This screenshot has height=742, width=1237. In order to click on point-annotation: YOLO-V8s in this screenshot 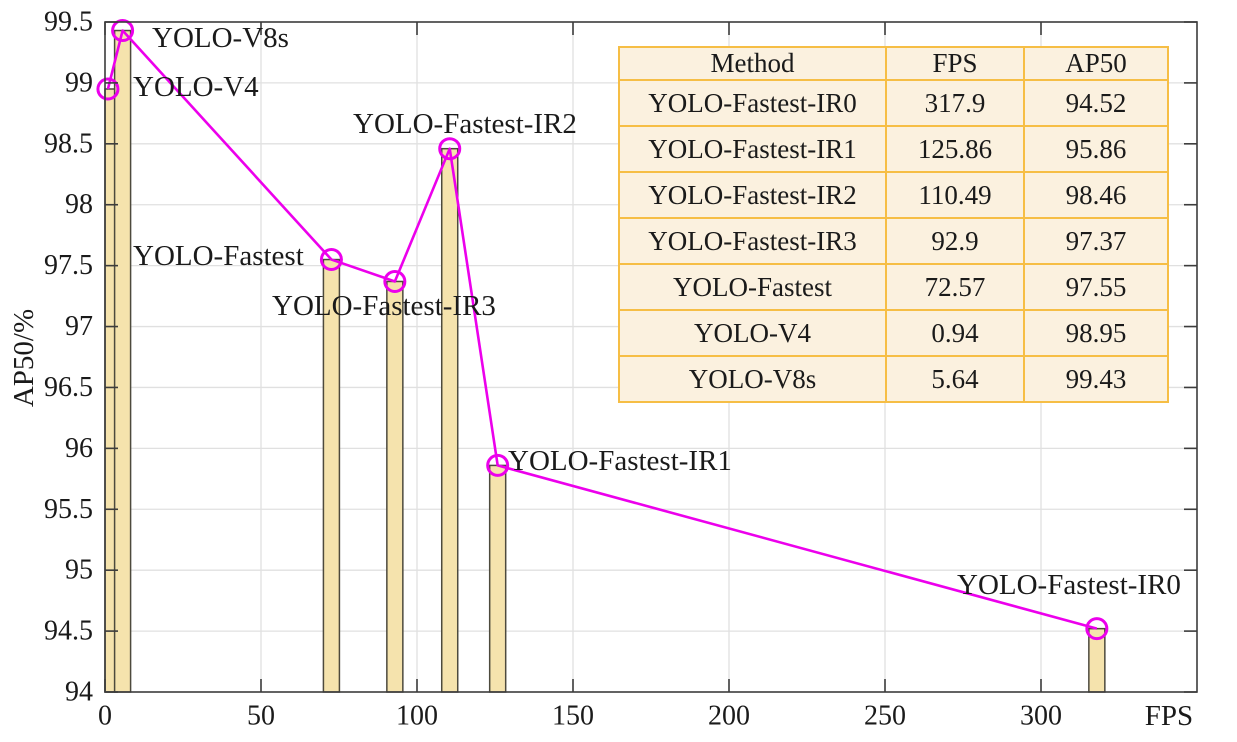, I will do `click(220, 38)`.